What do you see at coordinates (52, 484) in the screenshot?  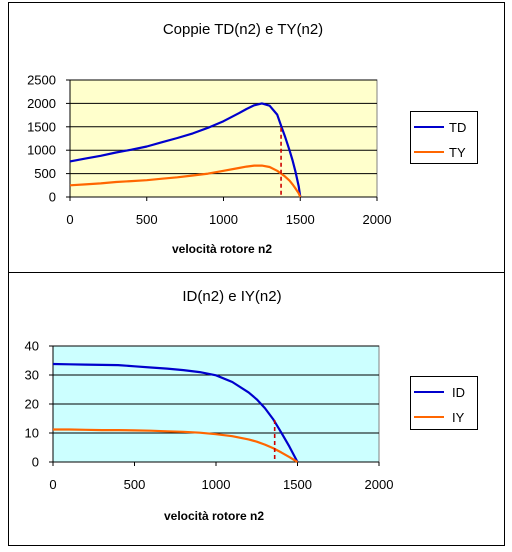 I see `chart-2-x-tick-label: 0` at bounding box center [52, 484].